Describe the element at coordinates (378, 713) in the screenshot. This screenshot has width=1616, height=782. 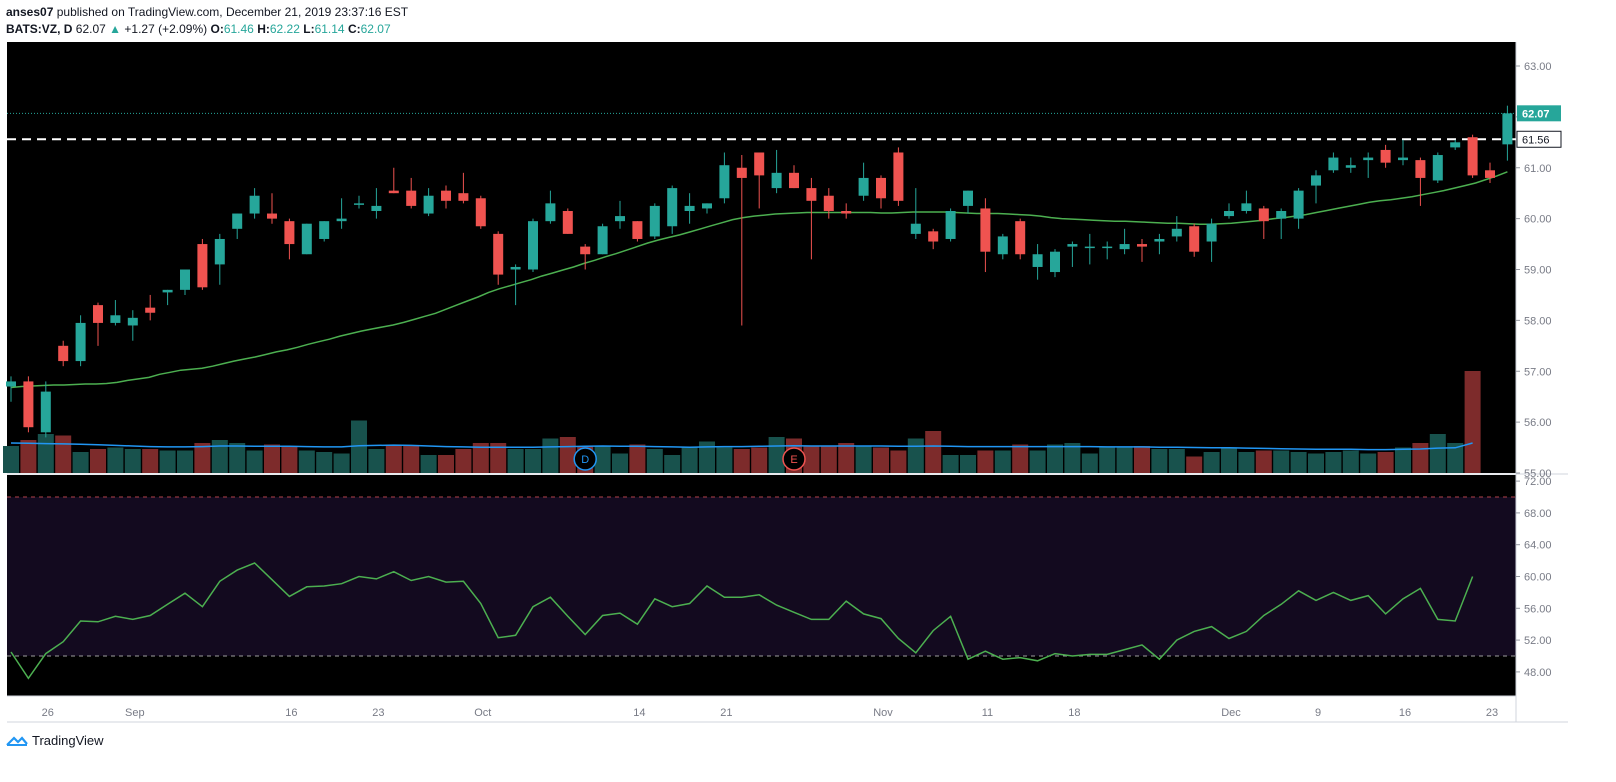
I see `time-tick-label: 23` at that location.